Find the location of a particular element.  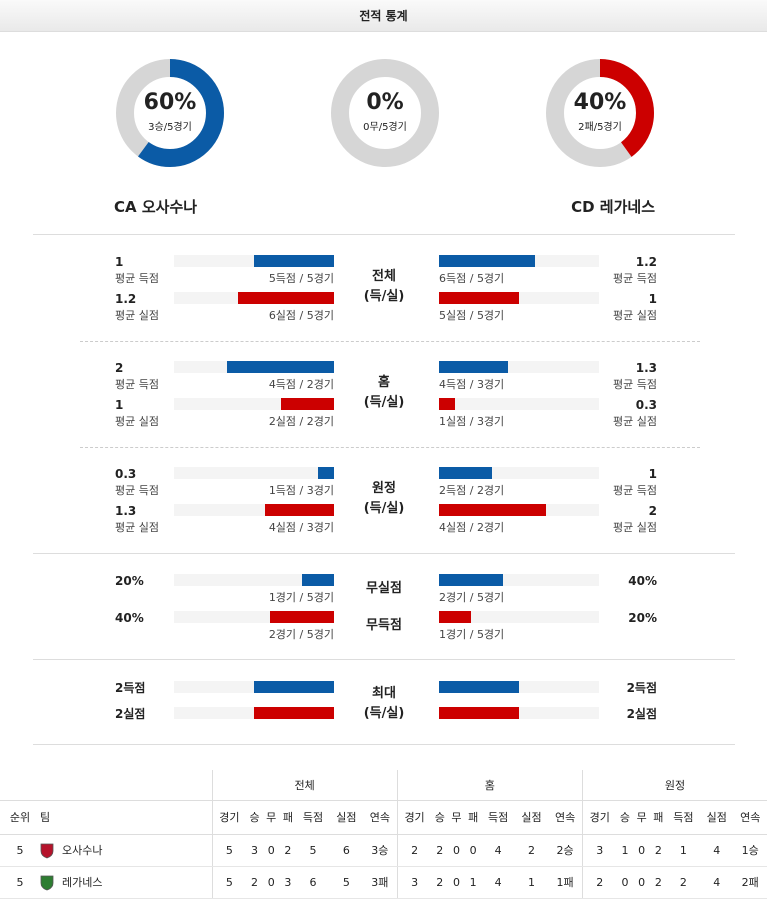

group-home: 홈 is located at coordinates (489, 785).